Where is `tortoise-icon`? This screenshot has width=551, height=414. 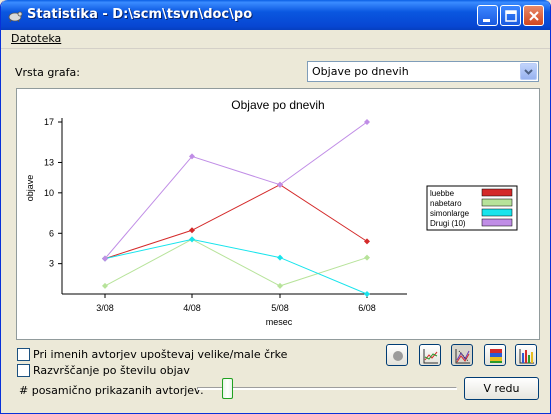 tortoise-icon is located at coordinates (15, 17).